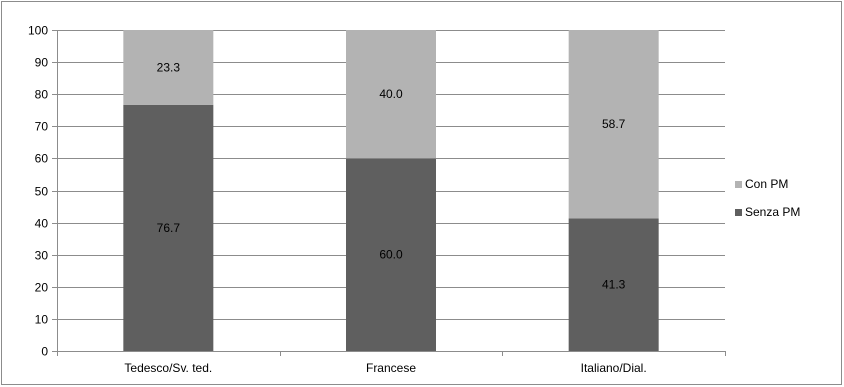  What do you see at coordinates (772, 212) in the screenshot?
I see `legend-label: Senza PM` at bounding box center [772, 212].